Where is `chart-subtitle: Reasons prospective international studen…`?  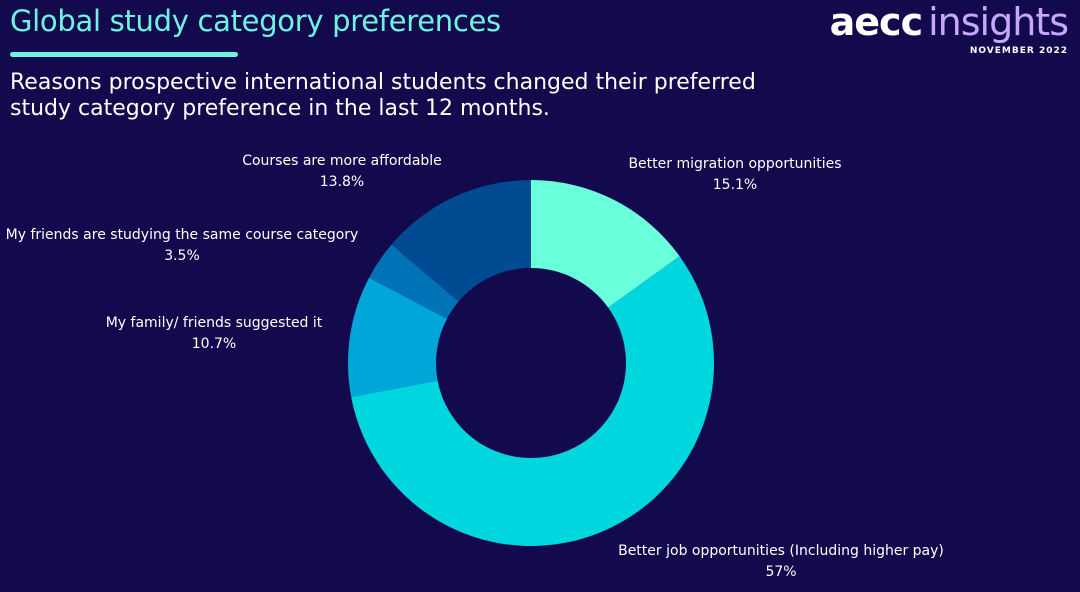
chart-subtitle: Reasons prospective international studen… is located at coordinates (383, 95).